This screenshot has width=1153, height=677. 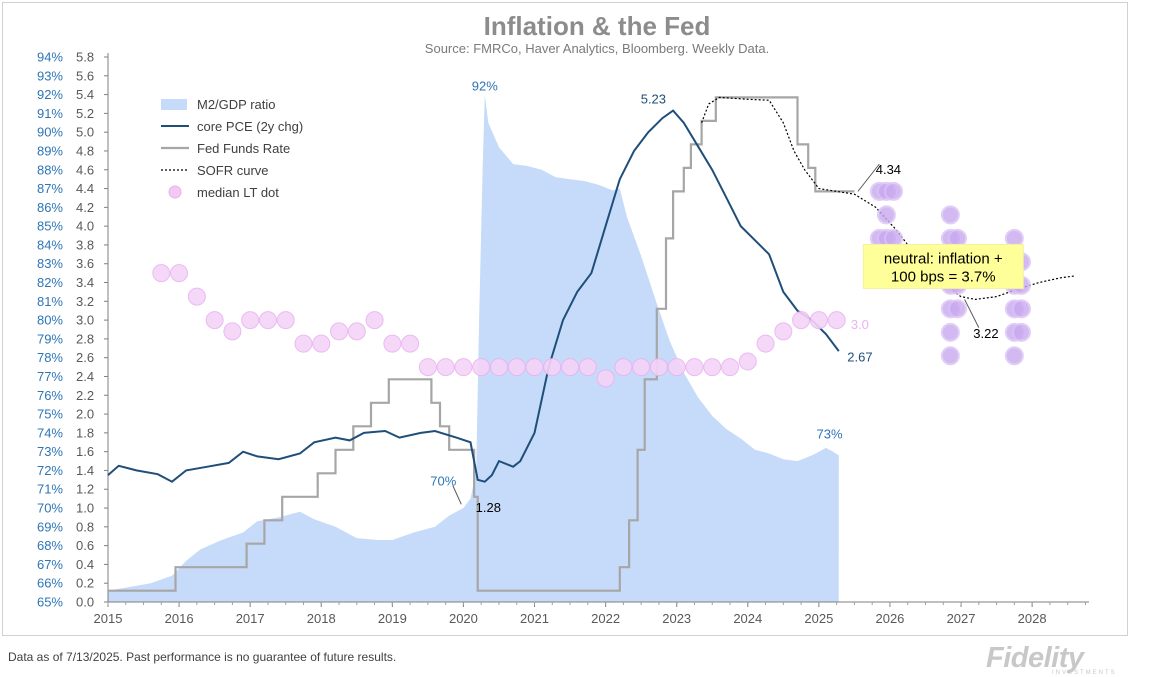 What do you see at coordinates (985, 333) in the screenshot?
I see `data-label: 3.22` at bounding box center [985, 333].